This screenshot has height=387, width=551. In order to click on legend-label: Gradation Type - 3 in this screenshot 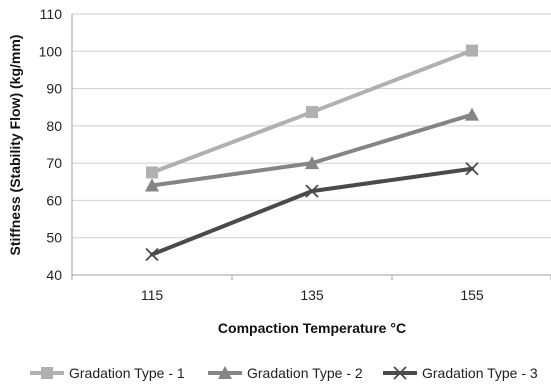, I will do `click(480, 373)`.